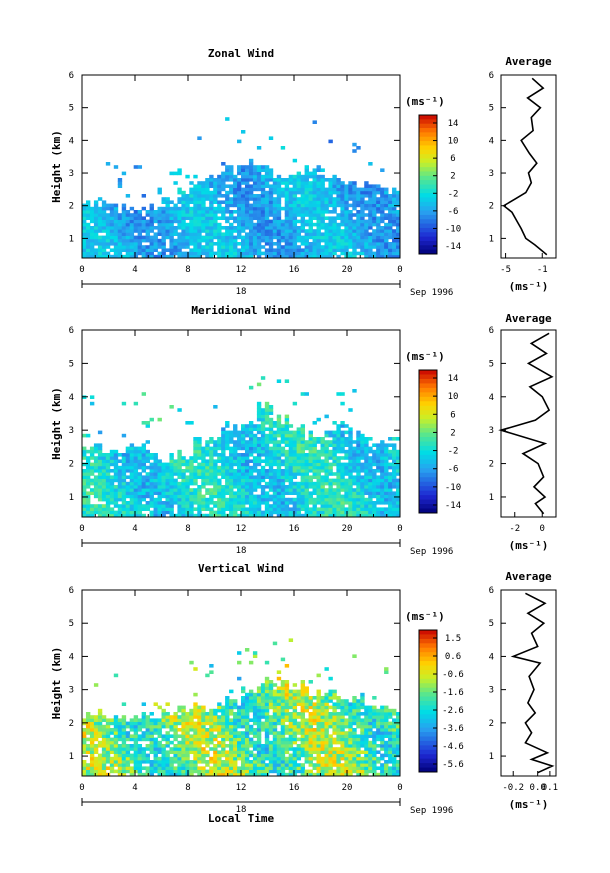 This screenshot has width=610, height=873. I want to click on profile-y-tick-label: 1, so click(491, 239).